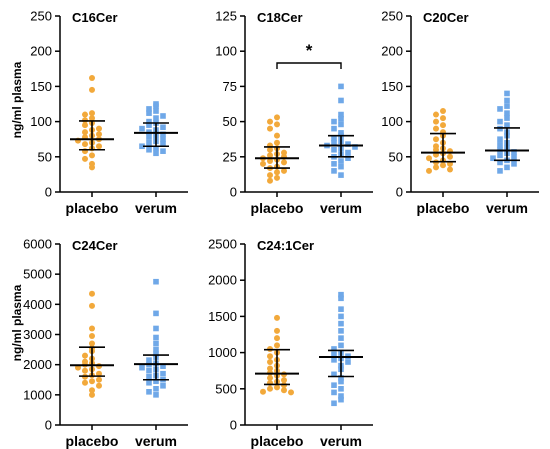 This screenshot has height=449, width=550. Describe the element at coordinates (41, 86) in the screenshot. I see `y-tick-label: 150` at that location.